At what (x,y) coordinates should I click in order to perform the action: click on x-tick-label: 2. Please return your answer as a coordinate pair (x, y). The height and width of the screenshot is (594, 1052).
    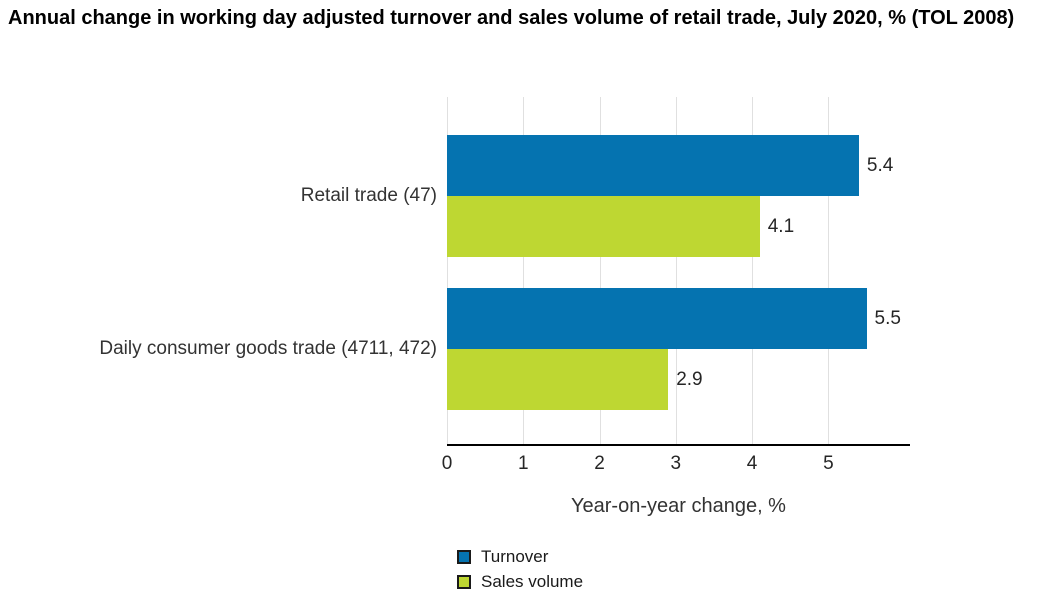
    Looking at the image, I should click on (599, 463).